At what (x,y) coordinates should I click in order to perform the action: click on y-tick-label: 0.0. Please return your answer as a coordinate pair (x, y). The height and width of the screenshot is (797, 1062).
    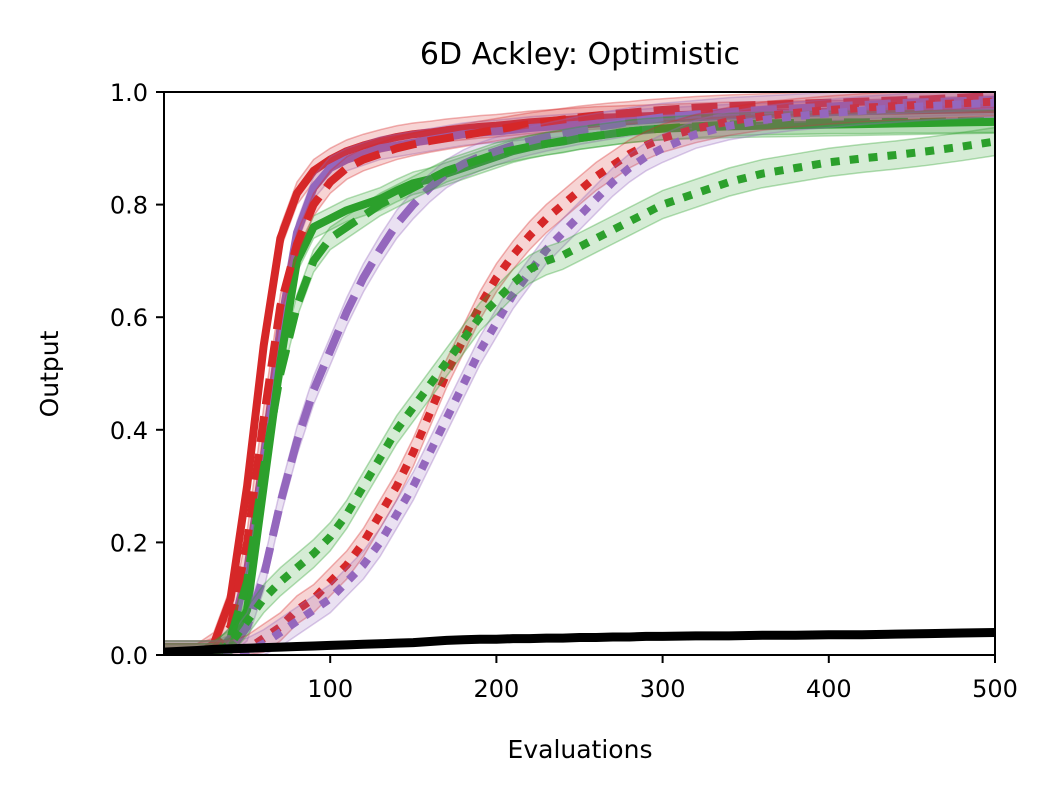
    Looking at the image, I should click on (129, 656).